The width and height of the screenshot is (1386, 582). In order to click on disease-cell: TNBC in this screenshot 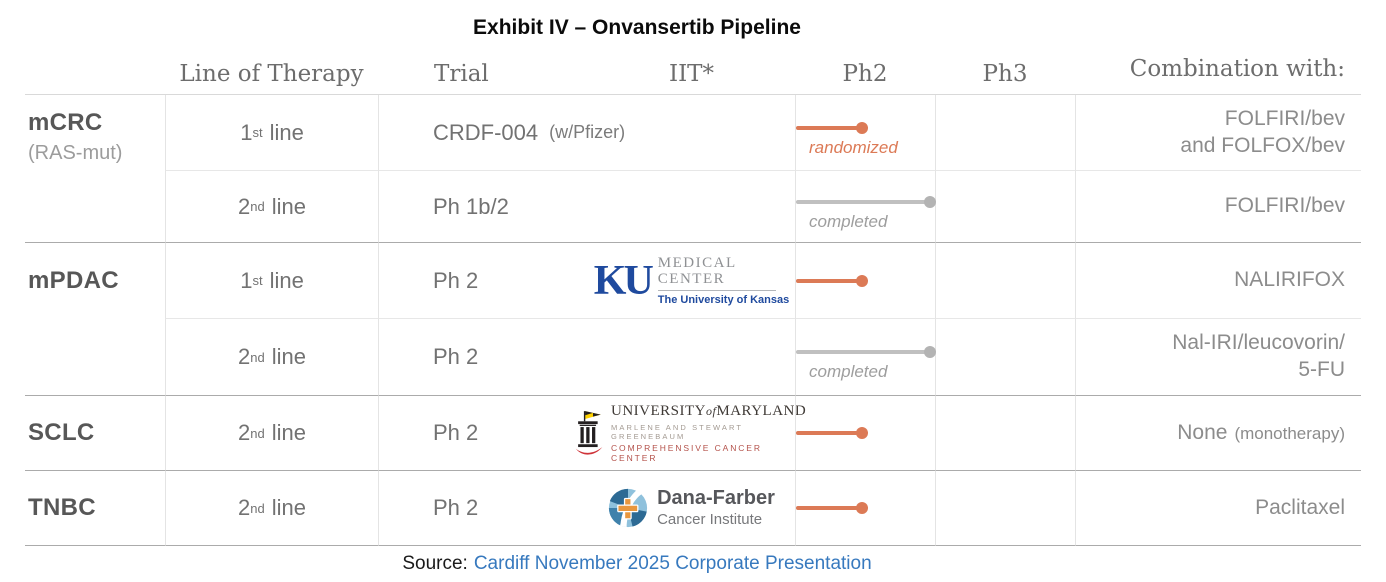, I will do `click(95, 508)`.